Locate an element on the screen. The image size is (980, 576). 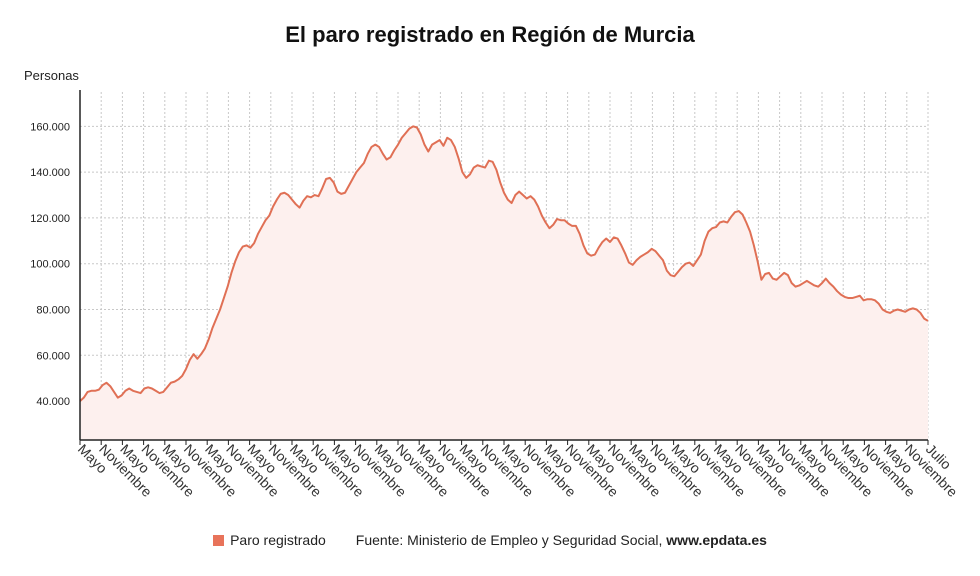
y-tick-label: 40.000 is located at coordinates (53, 402).